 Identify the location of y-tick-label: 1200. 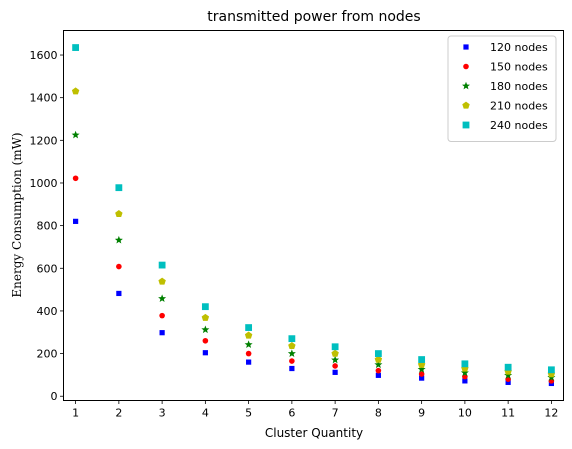
(44, 140).